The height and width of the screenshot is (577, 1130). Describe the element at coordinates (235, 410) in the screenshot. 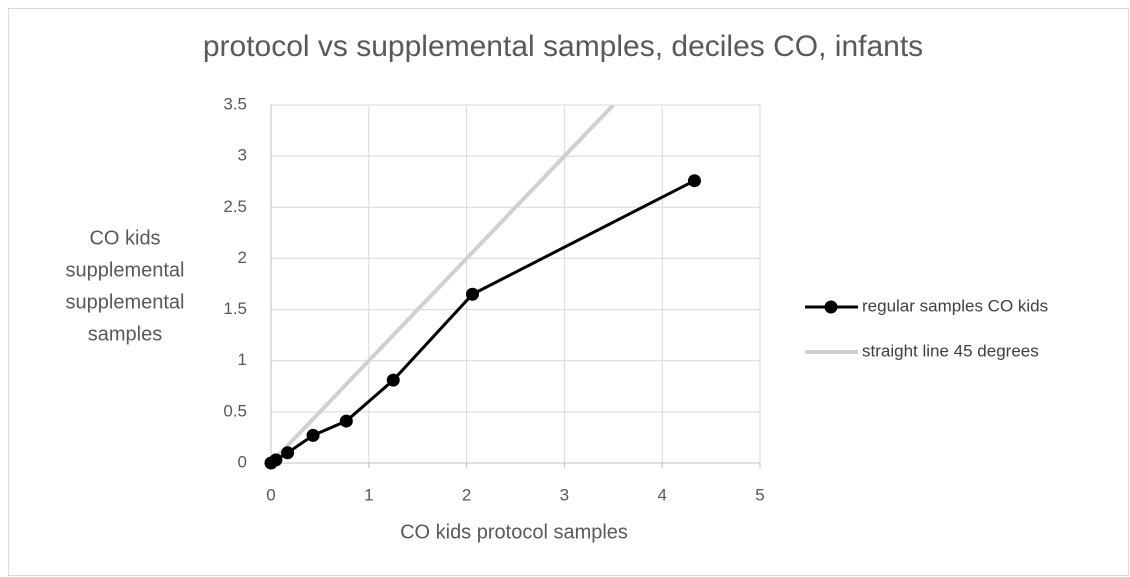

I see `y-tick-label: 0.5` at that location.